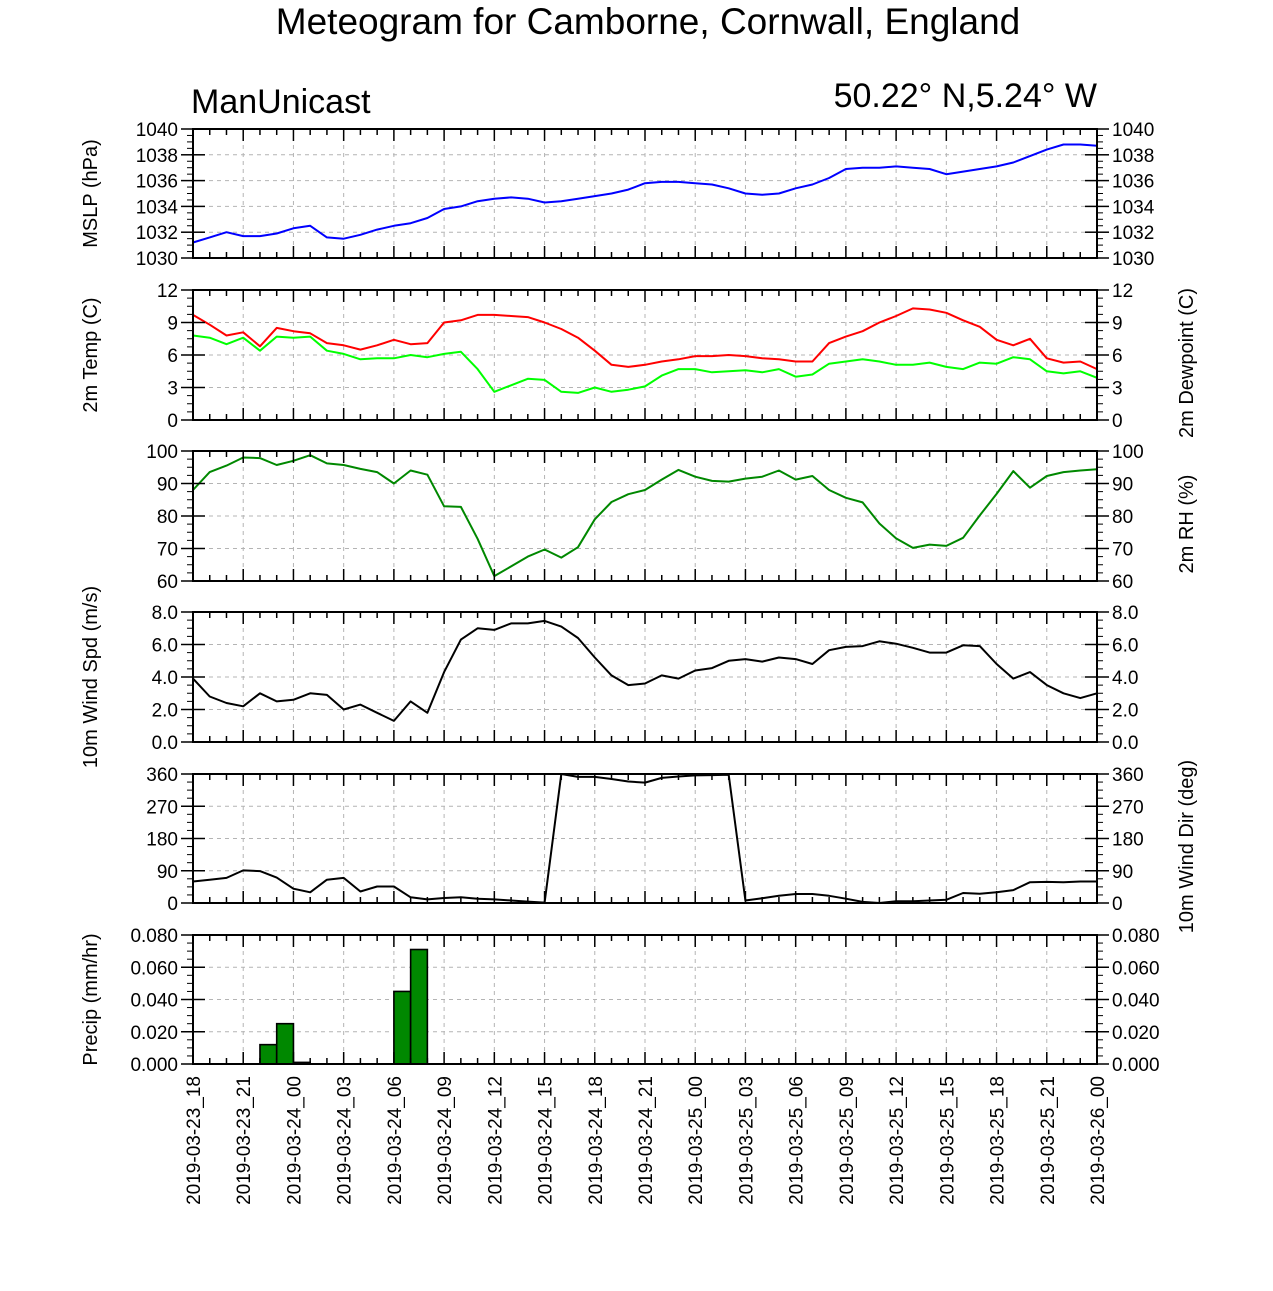  I want to click on y-tick-label-left: 4.0, so click(165, 678).